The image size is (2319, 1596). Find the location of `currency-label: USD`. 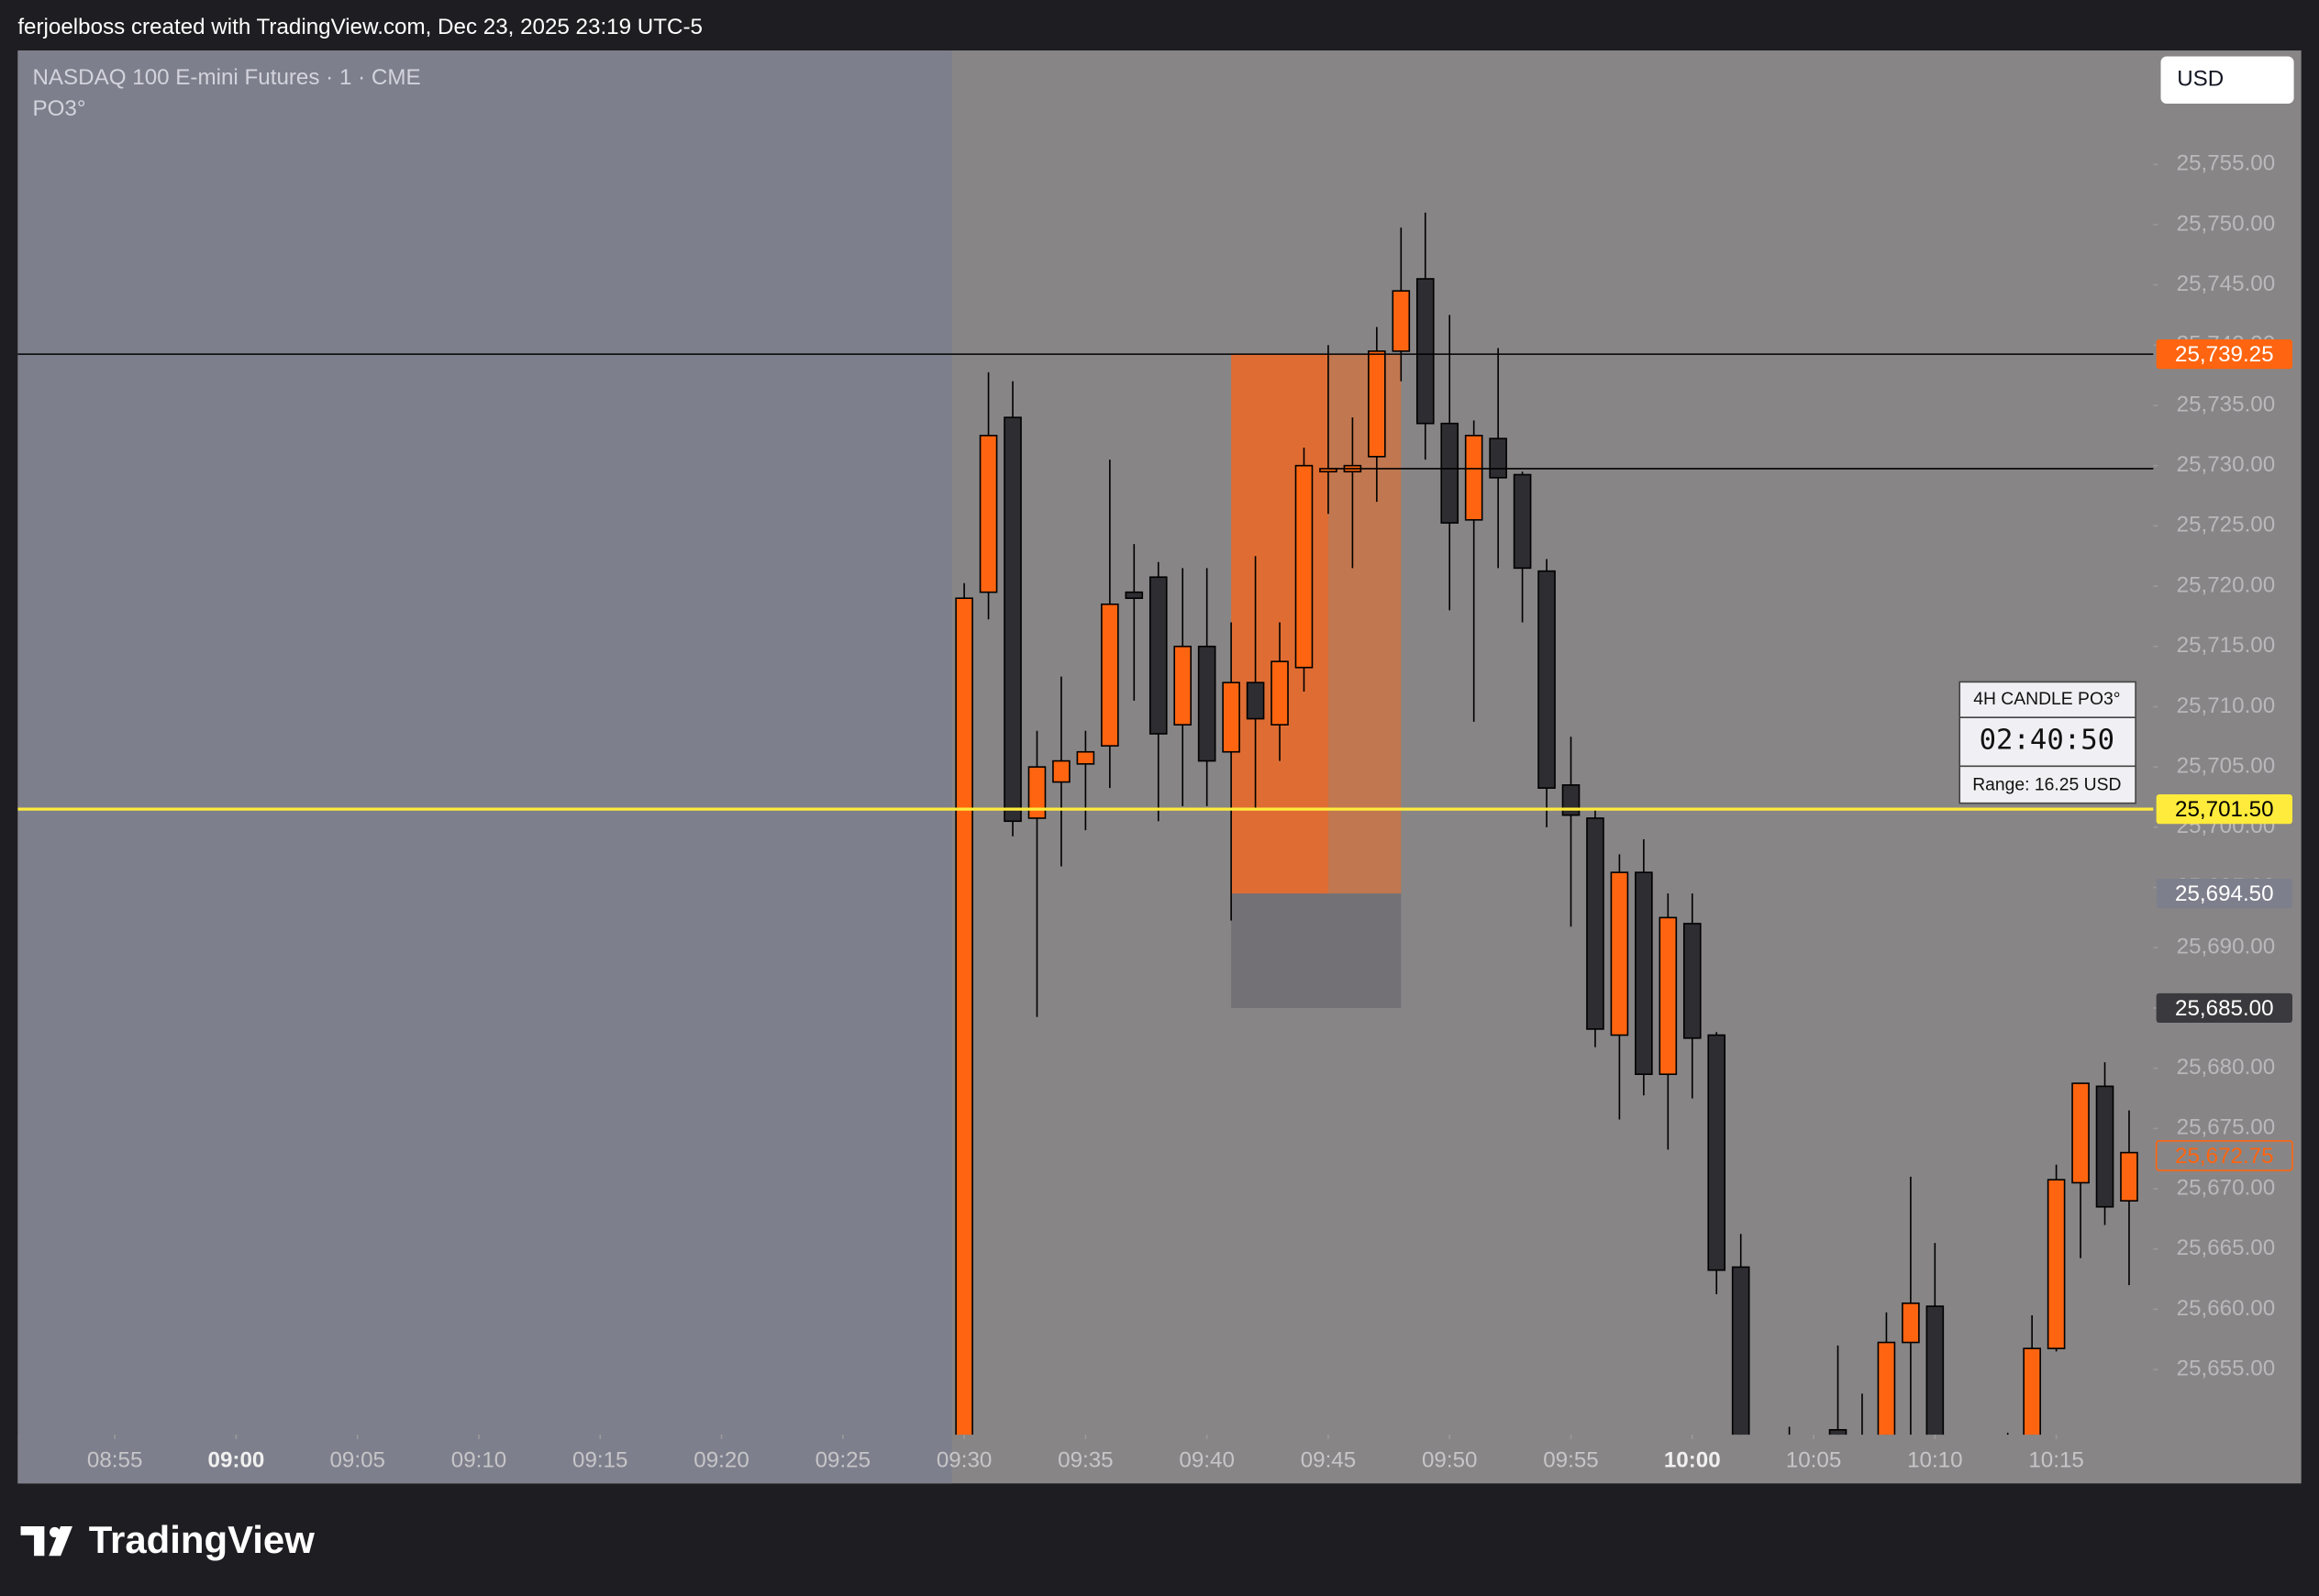

currency-label: USD is located at coordinates (2200, 79).